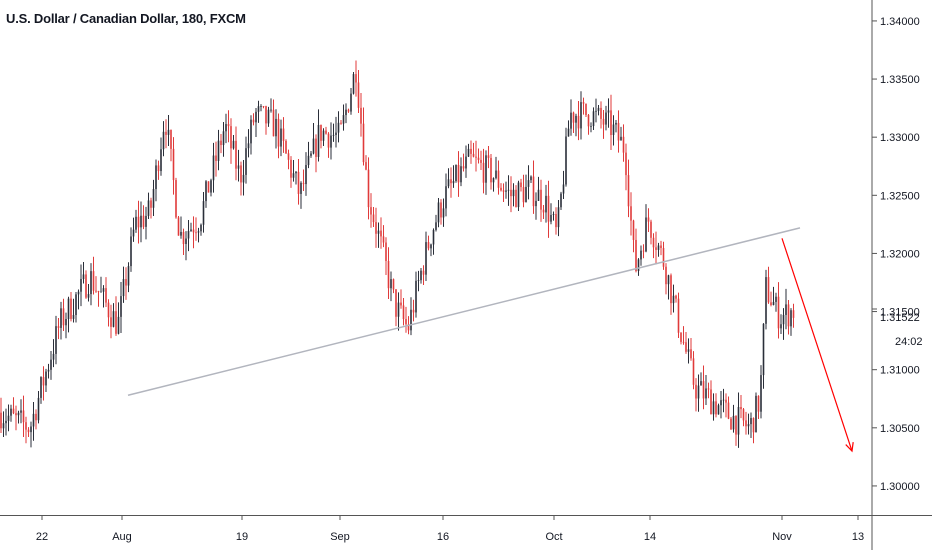 The image size is (932, 550). What do you see at coordinates (900, 487) in the screenshot?
I see `price-tick-label: 1.30000` at bounding box center [900, 487].